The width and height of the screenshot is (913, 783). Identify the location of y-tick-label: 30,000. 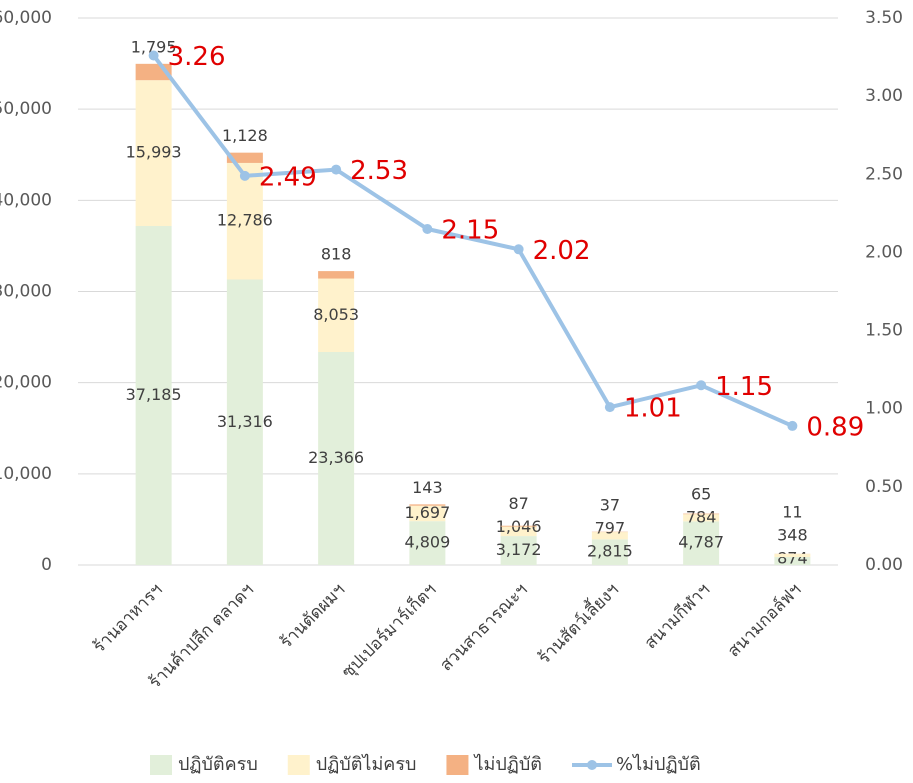
(26, 292).